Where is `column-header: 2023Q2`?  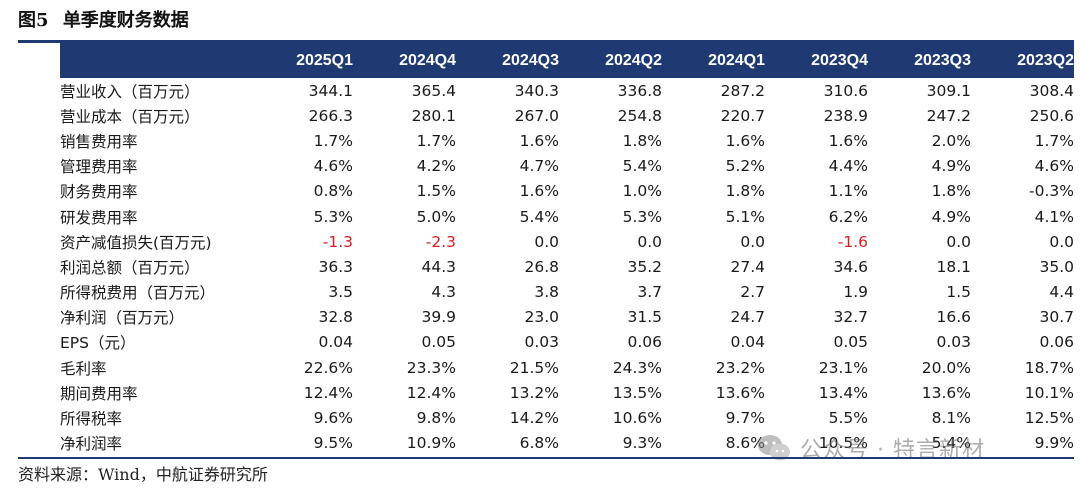
column-header: 2023Q2 is located at coordinates (1045, 60).